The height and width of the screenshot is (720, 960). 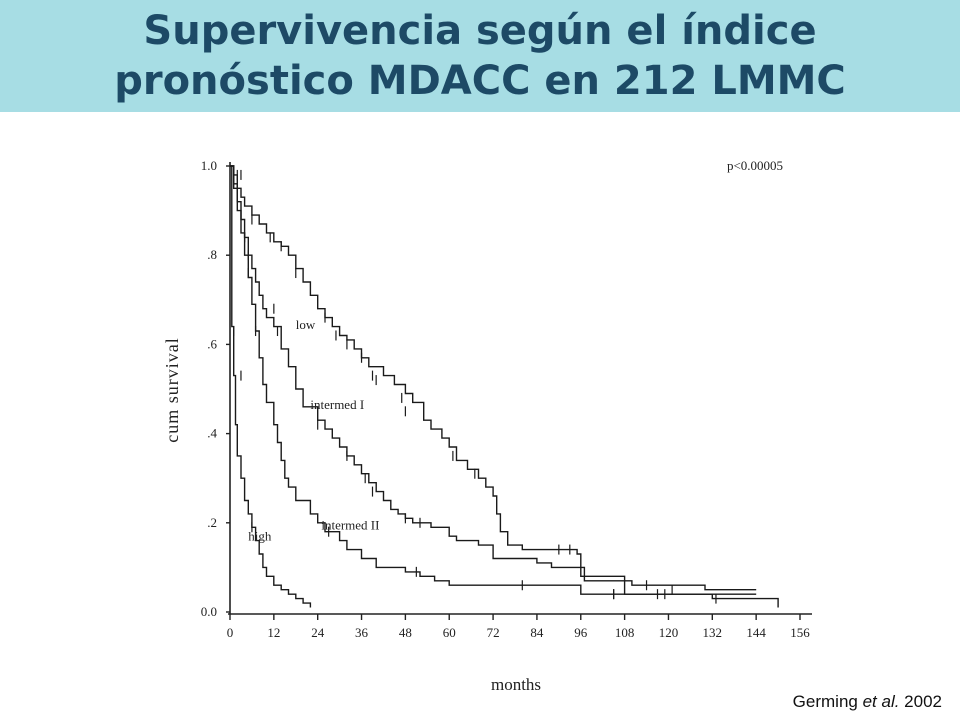 What do you see at coordinates (212, 522) in the screenshot?
I see `y-tick-label-4: .2` at bounding box center [212, 522].